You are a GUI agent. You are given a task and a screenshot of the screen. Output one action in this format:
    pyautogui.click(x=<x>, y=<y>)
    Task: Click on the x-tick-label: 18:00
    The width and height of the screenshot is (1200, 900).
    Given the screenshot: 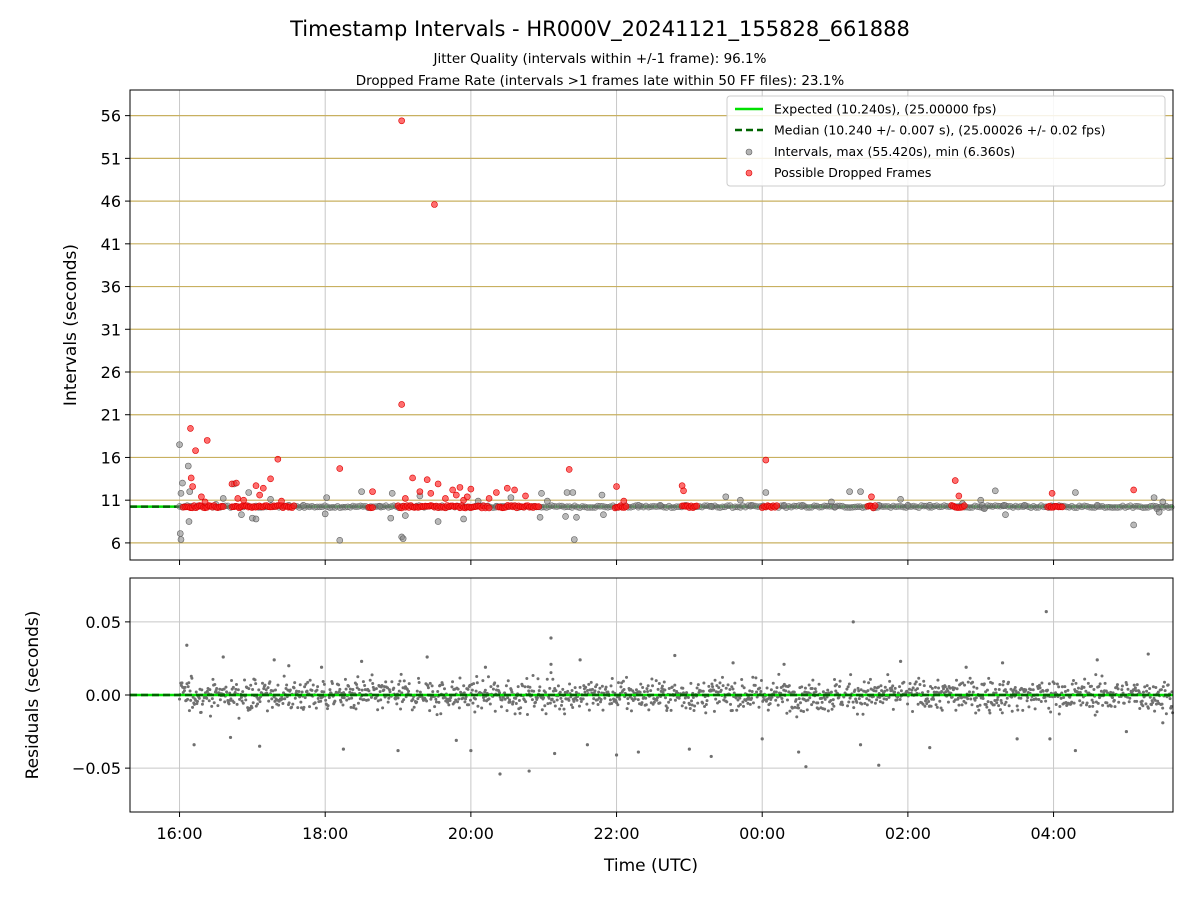 What is the action you would take?
    pyautogui.click(x=325, y=833)
    